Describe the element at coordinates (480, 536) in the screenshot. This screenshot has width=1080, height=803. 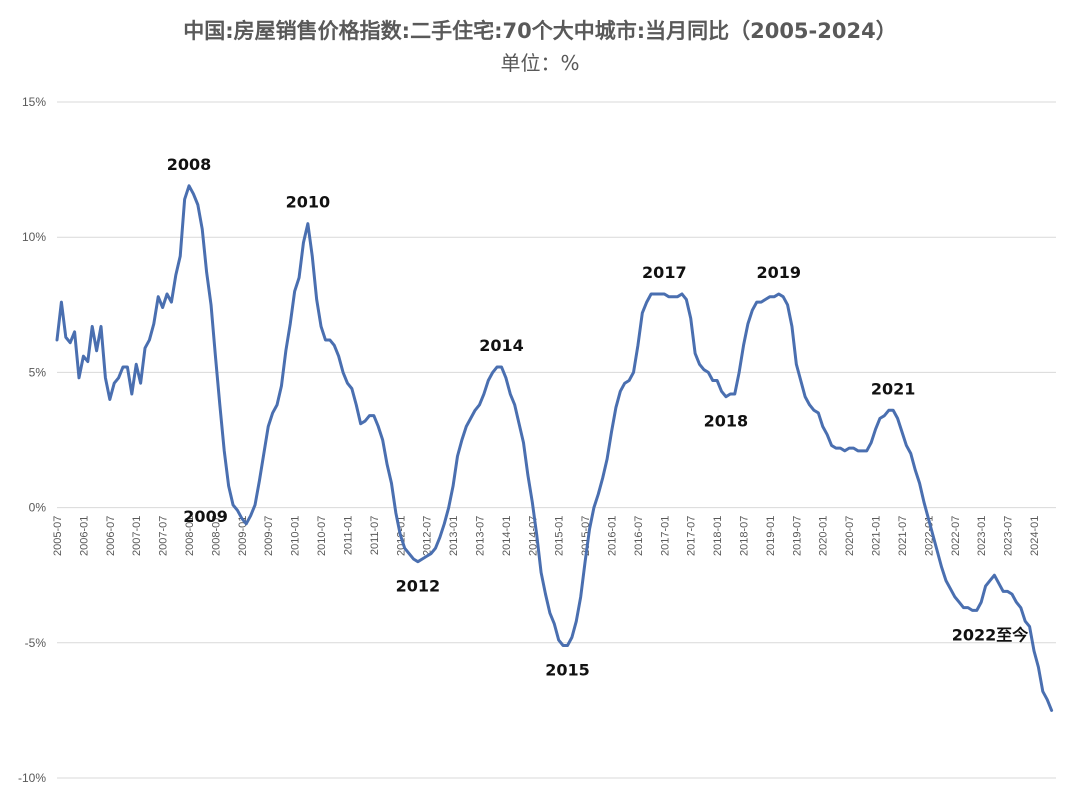
I see `x-tick-label: 2013-07` at that location.